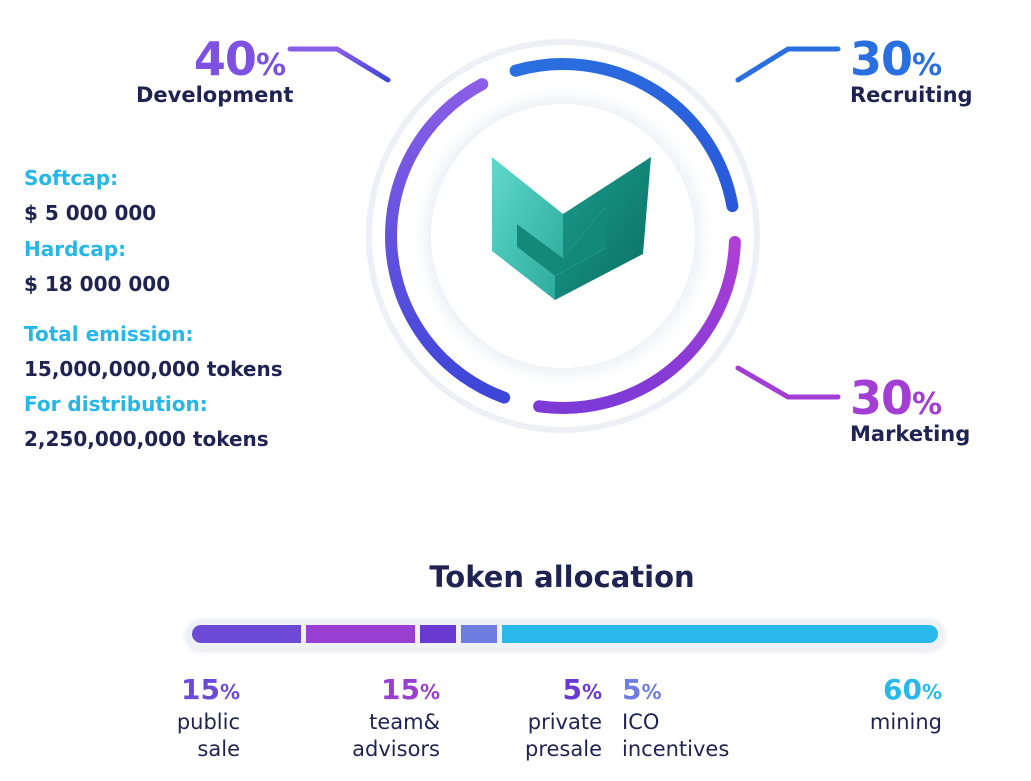 The height and width of the screenshot is (781, 1031). Describe the element at coordinates (911, 95) in the screenshot. I see `recruiting-name: Recruiting` at that location.